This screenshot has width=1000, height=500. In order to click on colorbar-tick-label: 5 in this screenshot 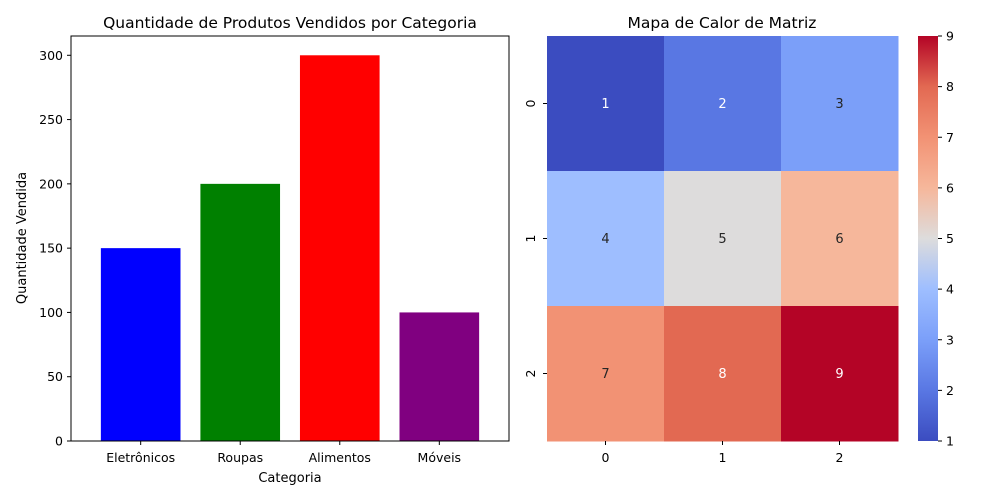, I will do `click(950, 238)`.